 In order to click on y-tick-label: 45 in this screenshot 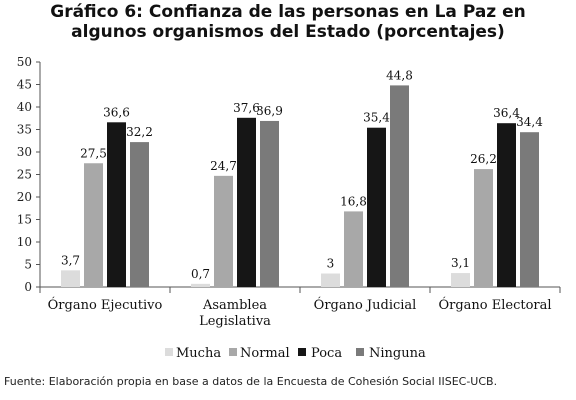, I will do `click(24, 85)`.